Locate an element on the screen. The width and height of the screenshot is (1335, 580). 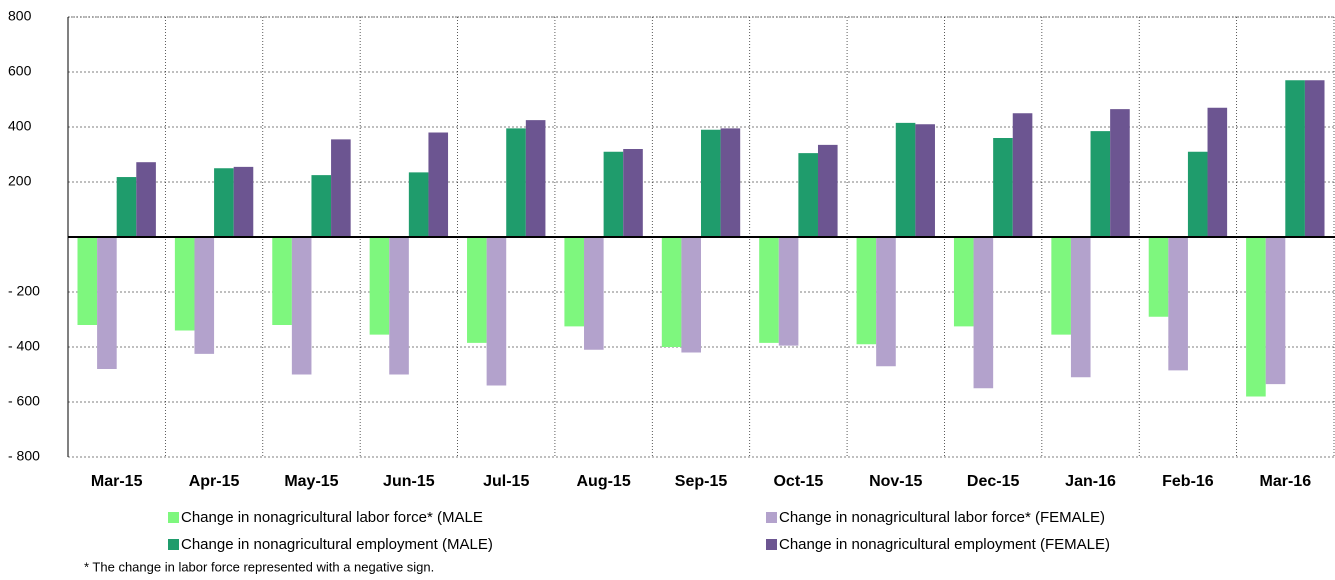
x-tick-label: Jun-15 is located at coordinates (409, 481).